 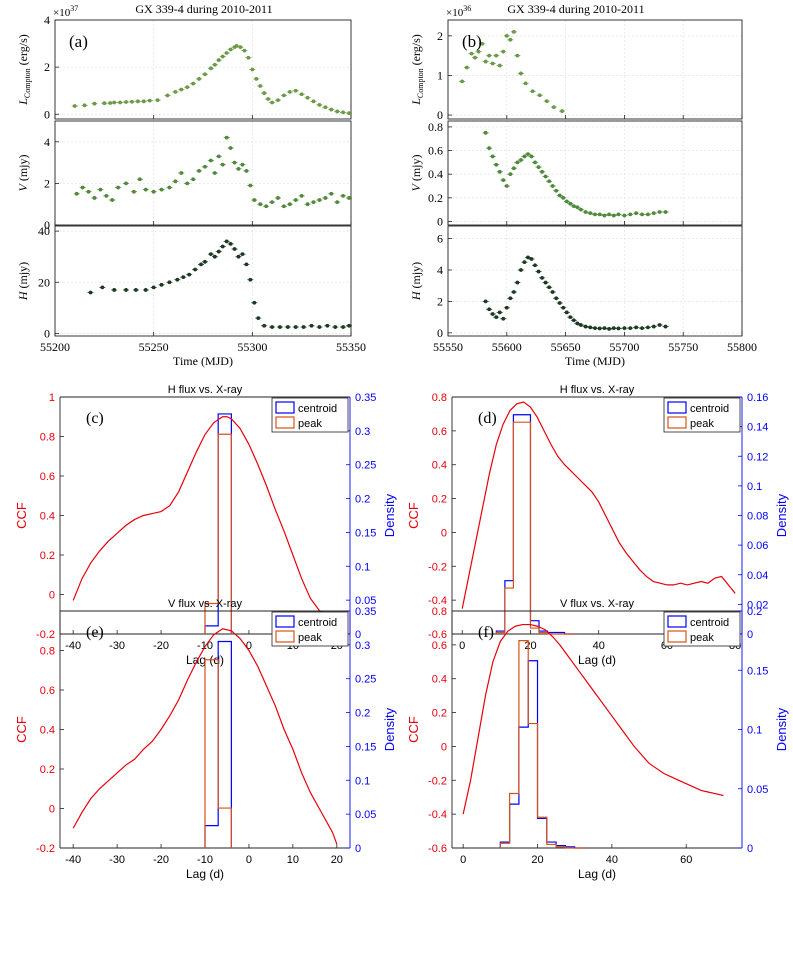 I want to click on x-tick-label: 55650, so click(x=566, y=347).